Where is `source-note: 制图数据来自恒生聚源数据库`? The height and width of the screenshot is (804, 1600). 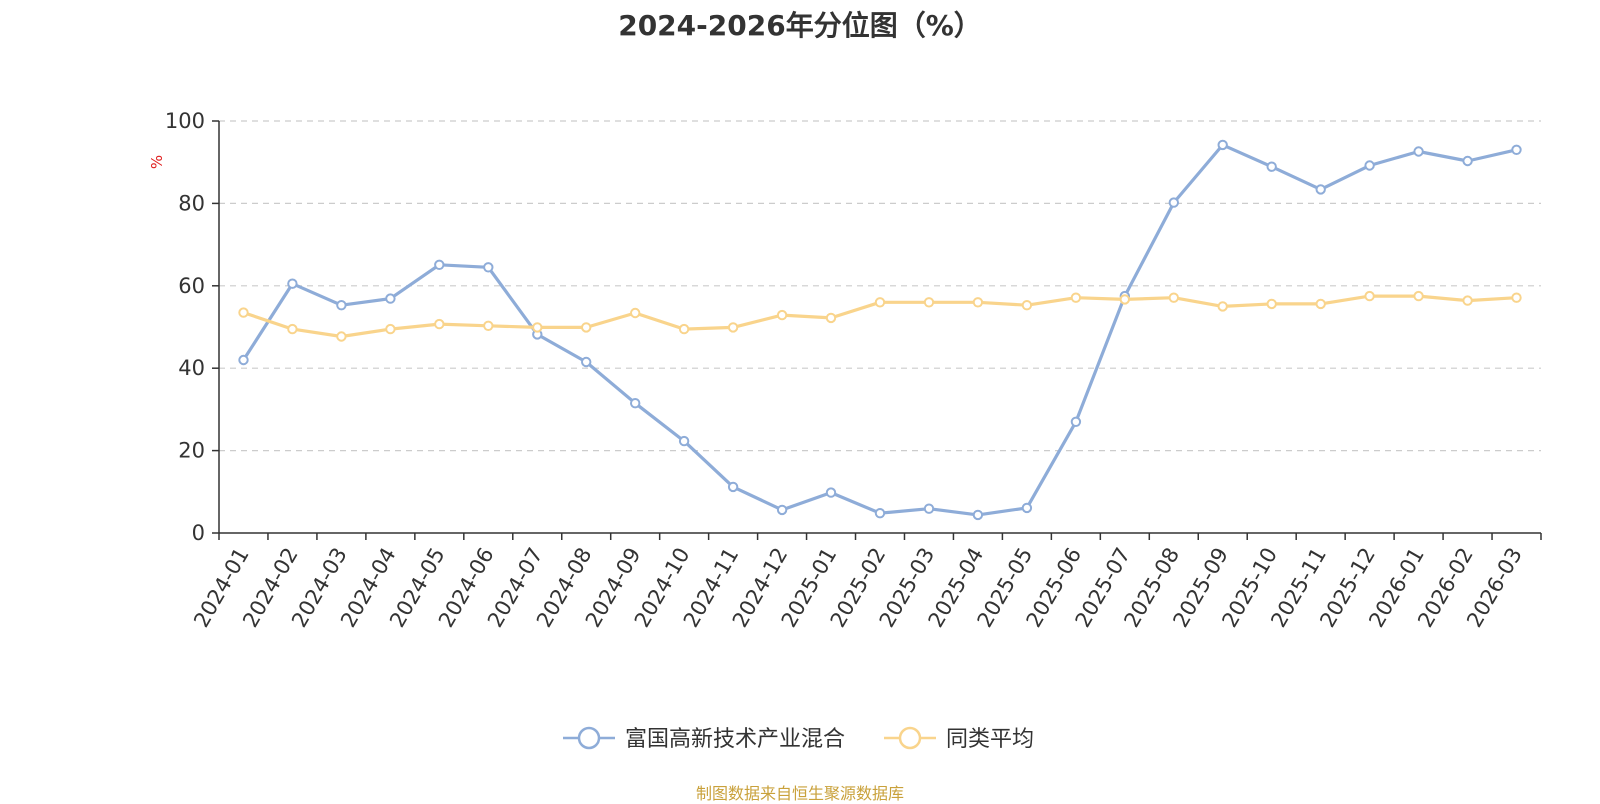 source-note: 制图数据来自恒生聚源数据库 is located at coordinates (799, 793).